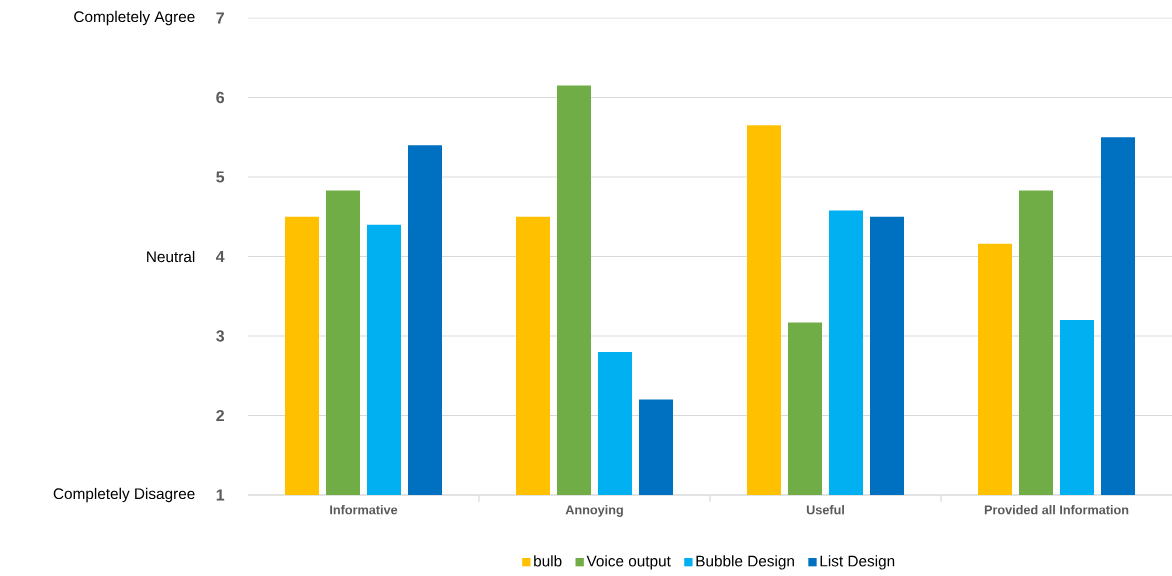 Image resolution: width=1172 pixels, height=576 pixels. Describe the element at coordinates (628, 562) in the screenshot. I see `legend-label: Voice output` at that location.